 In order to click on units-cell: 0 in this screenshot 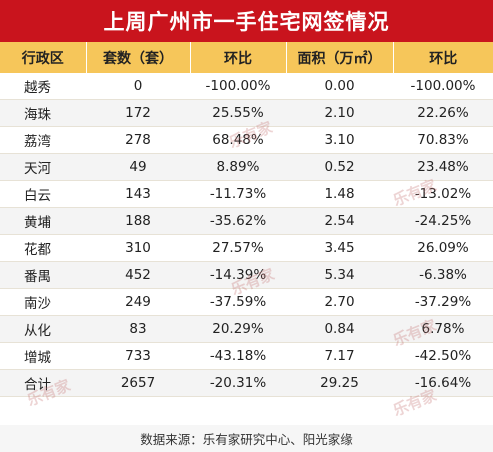, I will do `click(138, 86)`.